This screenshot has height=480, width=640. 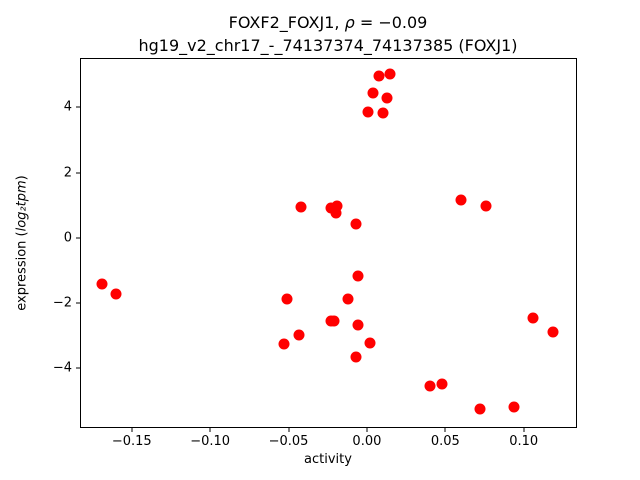 I want to click on x-tick-label: −0.15, so click(x=131, y=441).